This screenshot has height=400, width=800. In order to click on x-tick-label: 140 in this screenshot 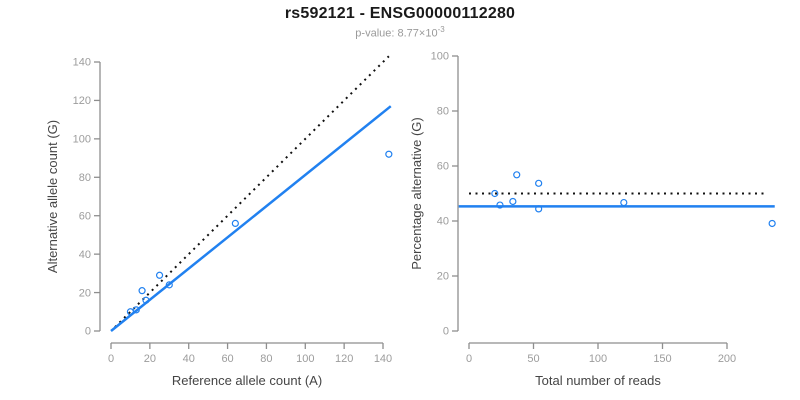, I will do `click(383, 359)`.